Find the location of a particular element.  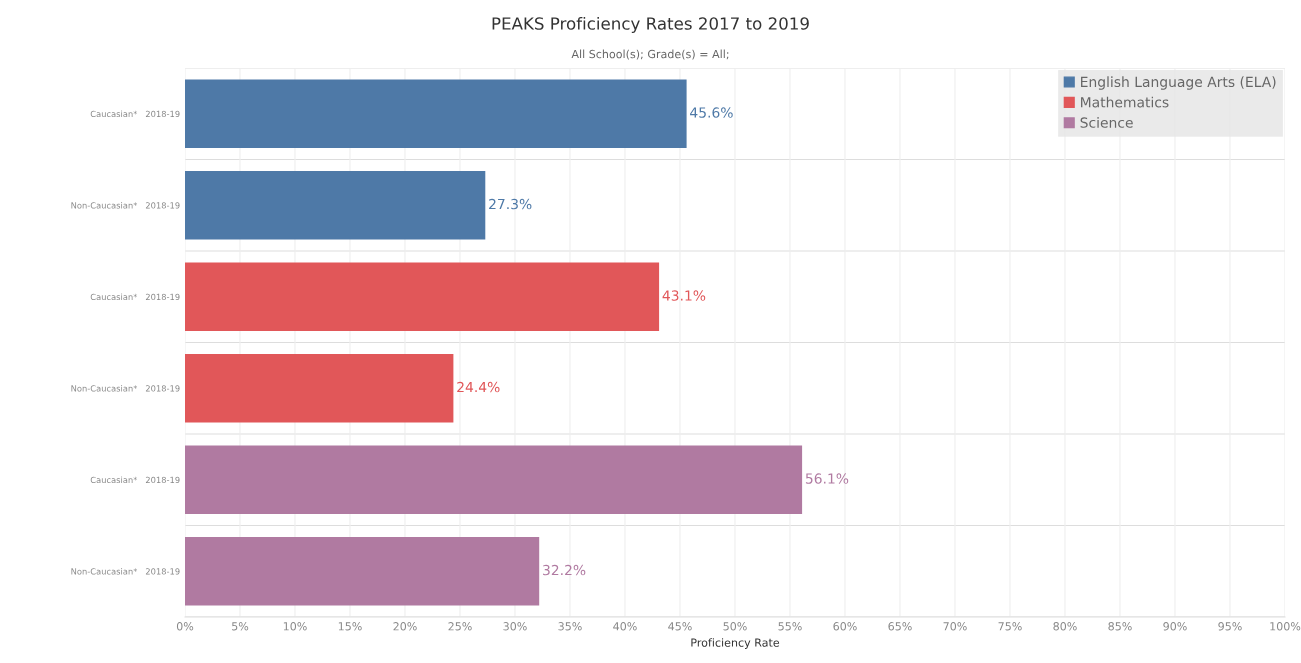

data-label: 43.1% is located at coordinates (684, 295).